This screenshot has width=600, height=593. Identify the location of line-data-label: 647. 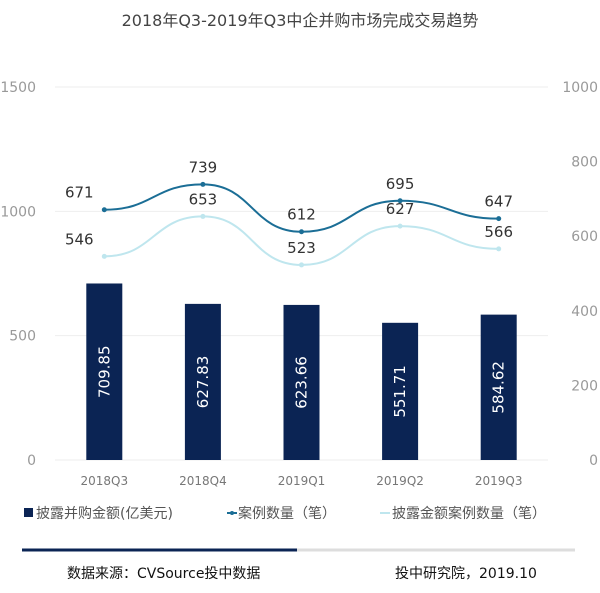
(498, 202).